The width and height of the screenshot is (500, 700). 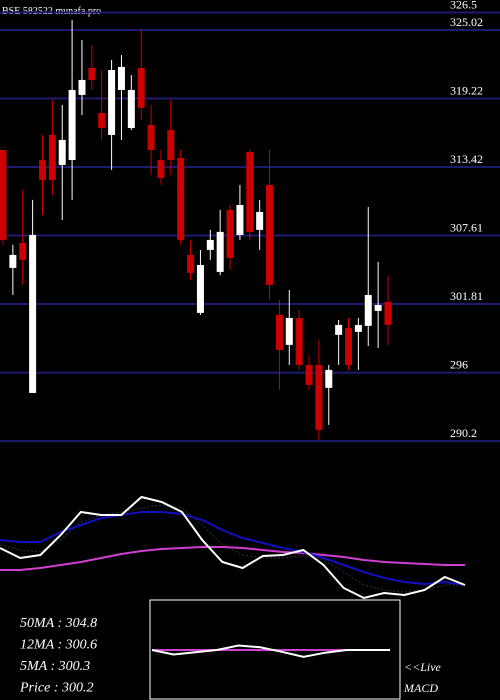 What do you see at coordinates (466, 159) in the screenshot?
I see `y-tick-label: 313.42` at bounding box center [466, 159].